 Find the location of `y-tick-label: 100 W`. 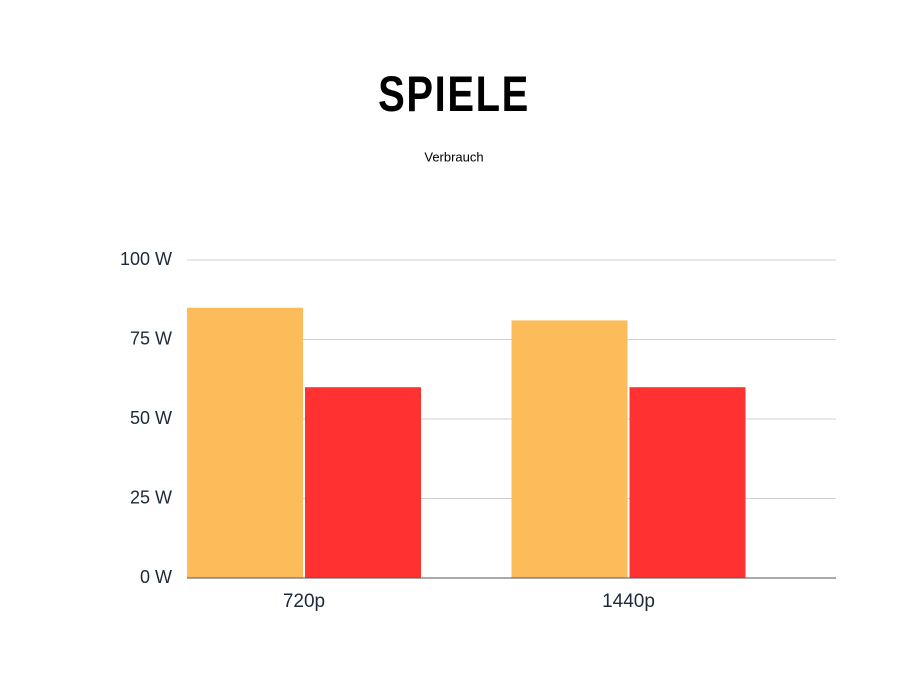

y-tick-label: 100 W is located at coordinates (146, 259).